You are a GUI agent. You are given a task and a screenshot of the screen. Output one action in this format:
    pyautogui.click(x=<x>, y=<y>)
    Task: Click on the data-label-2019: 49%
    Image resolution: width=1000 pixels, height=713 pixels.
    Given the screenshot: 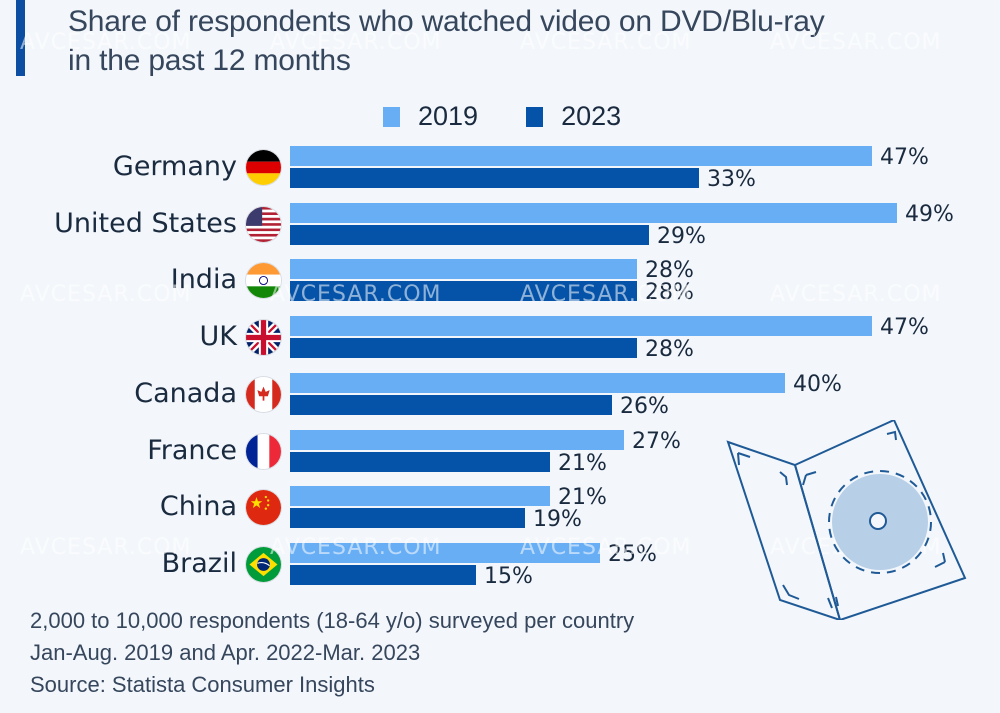 What is the action you would take?
    pyautogui.click(x=929, y=214)
    